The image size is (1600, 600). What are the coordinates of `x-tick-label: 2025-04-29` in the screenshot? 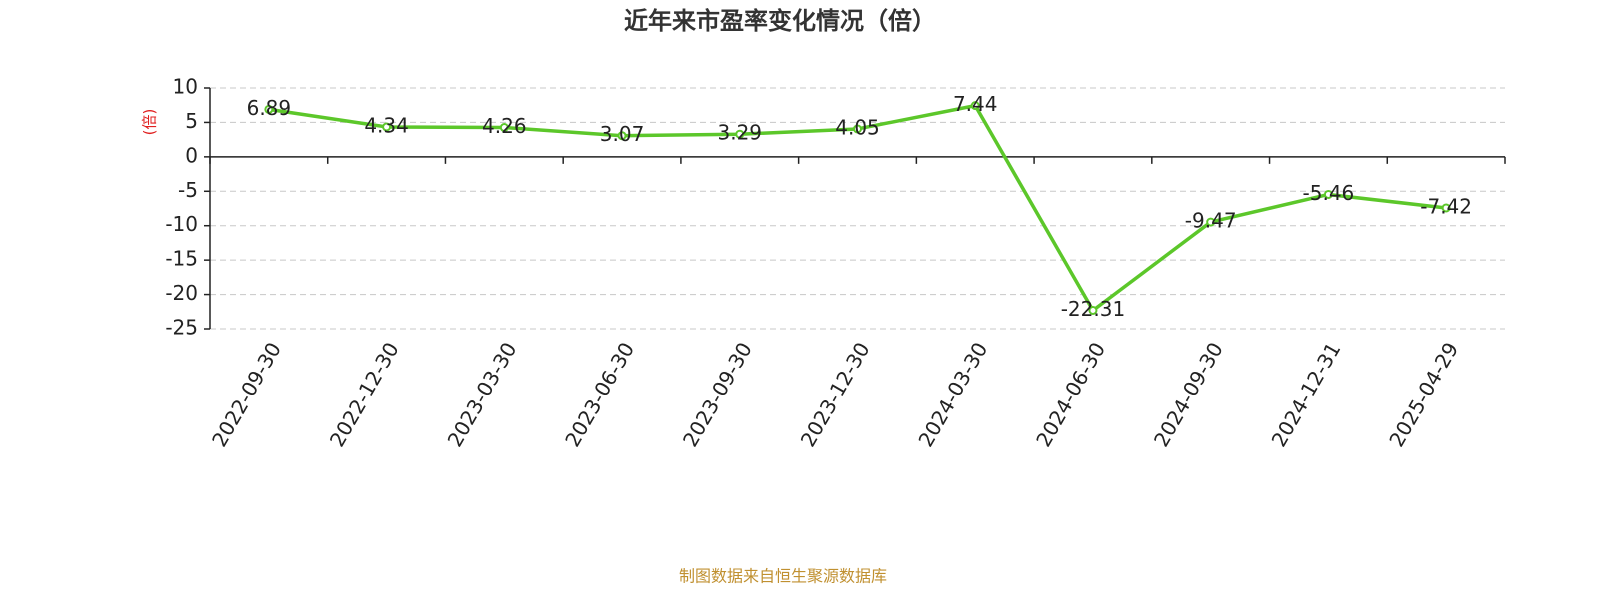 It's located at (1423, 394).